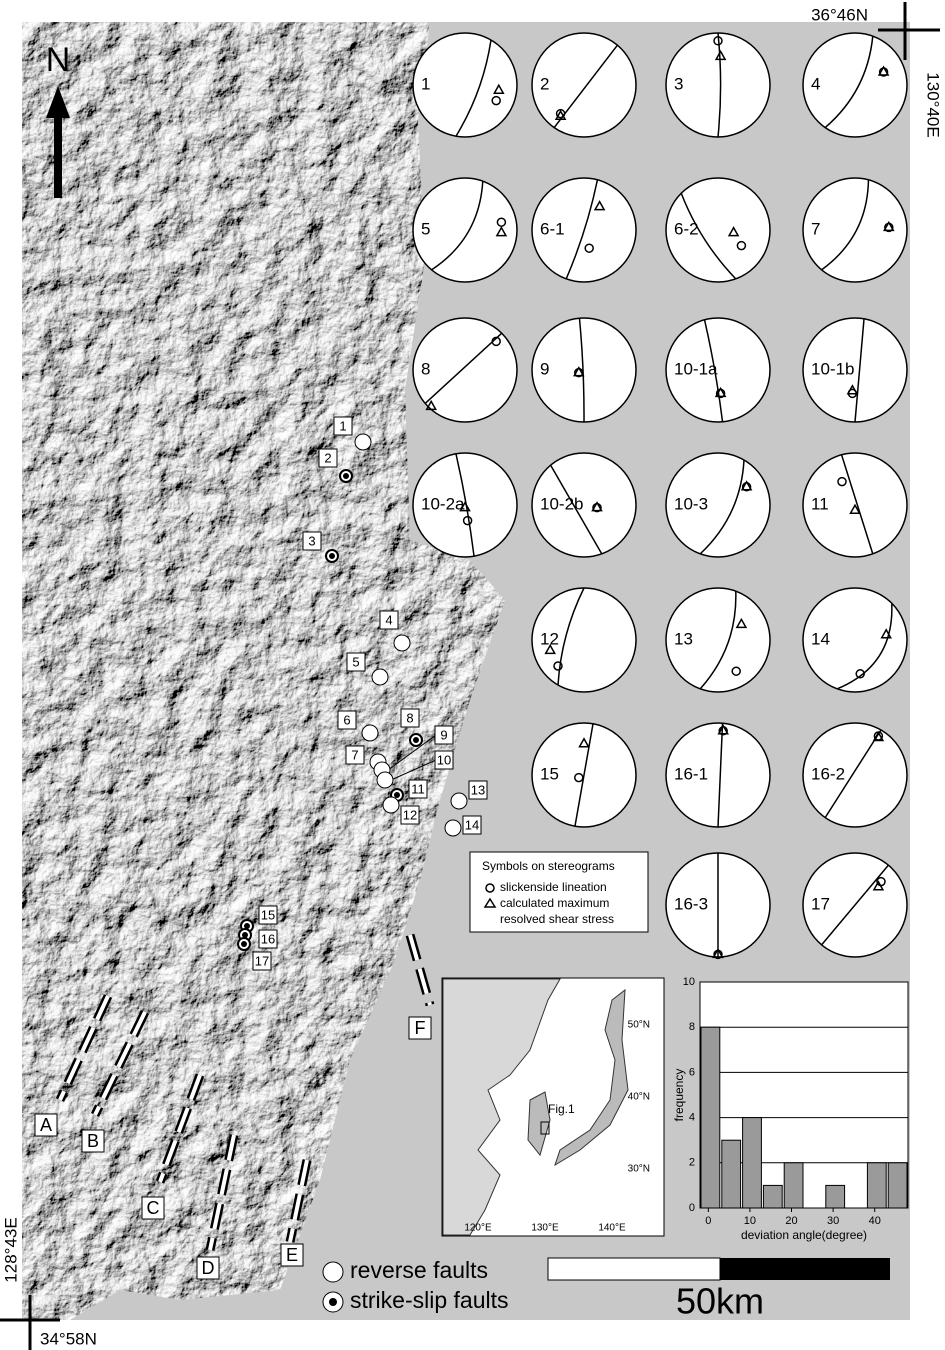 Image resolution: width=945 pixels, height=1350 pixels. Describe the element at coordinates (828, 773) in the screenshot. I see `stereogram-label: 16-2` at that location.